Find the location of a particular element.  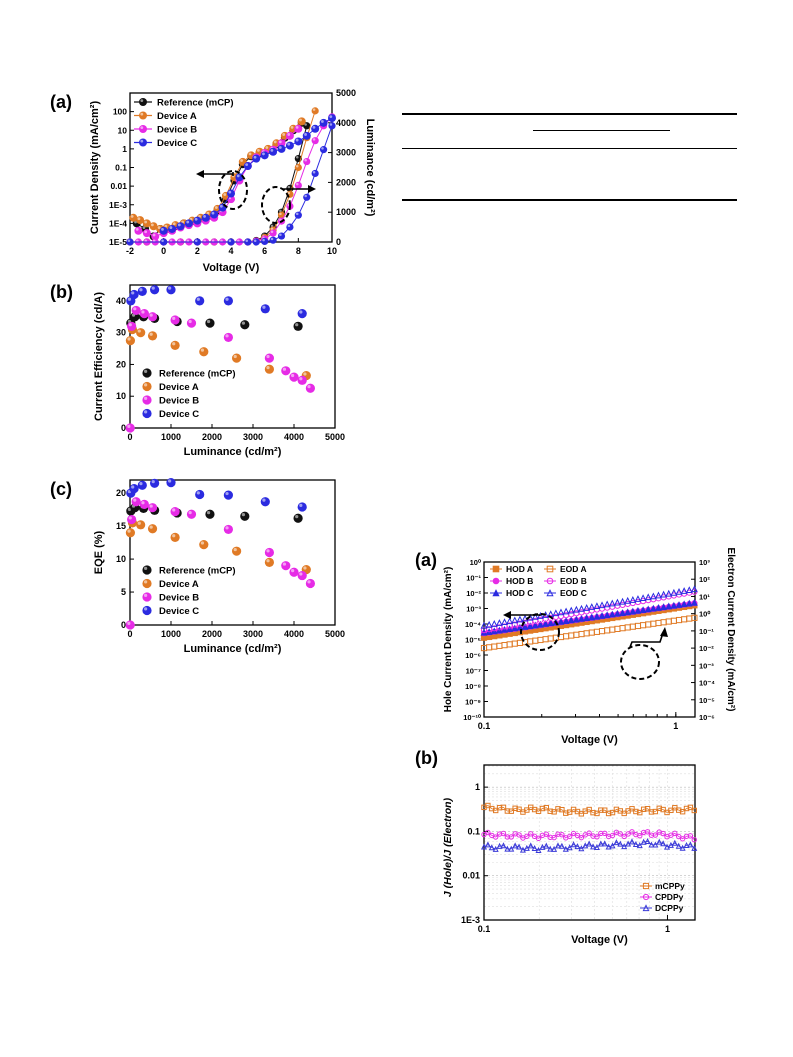

hod-ytick-label: 10⁻² is located at coordinates (473, 593).